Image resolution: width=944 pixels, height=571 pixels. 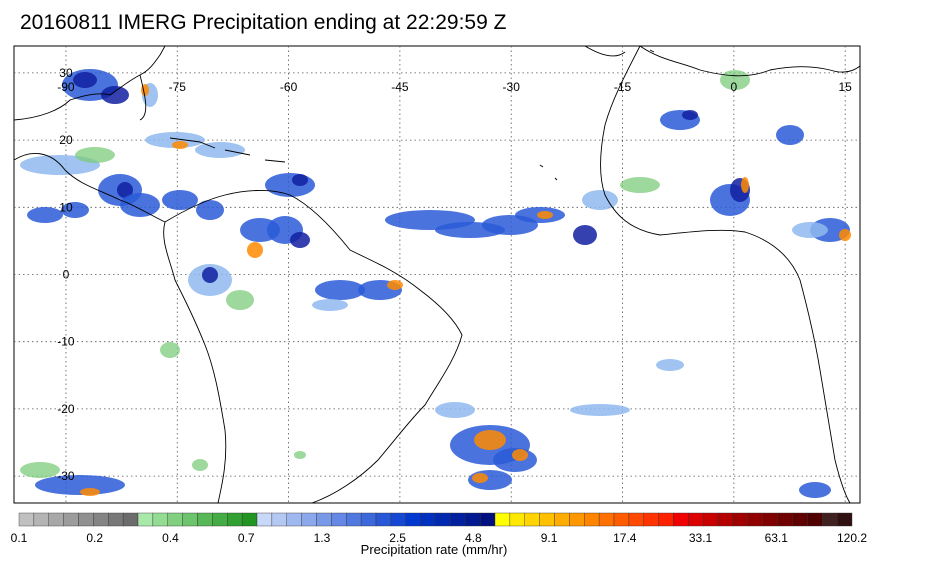 I want to click on lon-label: -75, so click(x=178, y=87).